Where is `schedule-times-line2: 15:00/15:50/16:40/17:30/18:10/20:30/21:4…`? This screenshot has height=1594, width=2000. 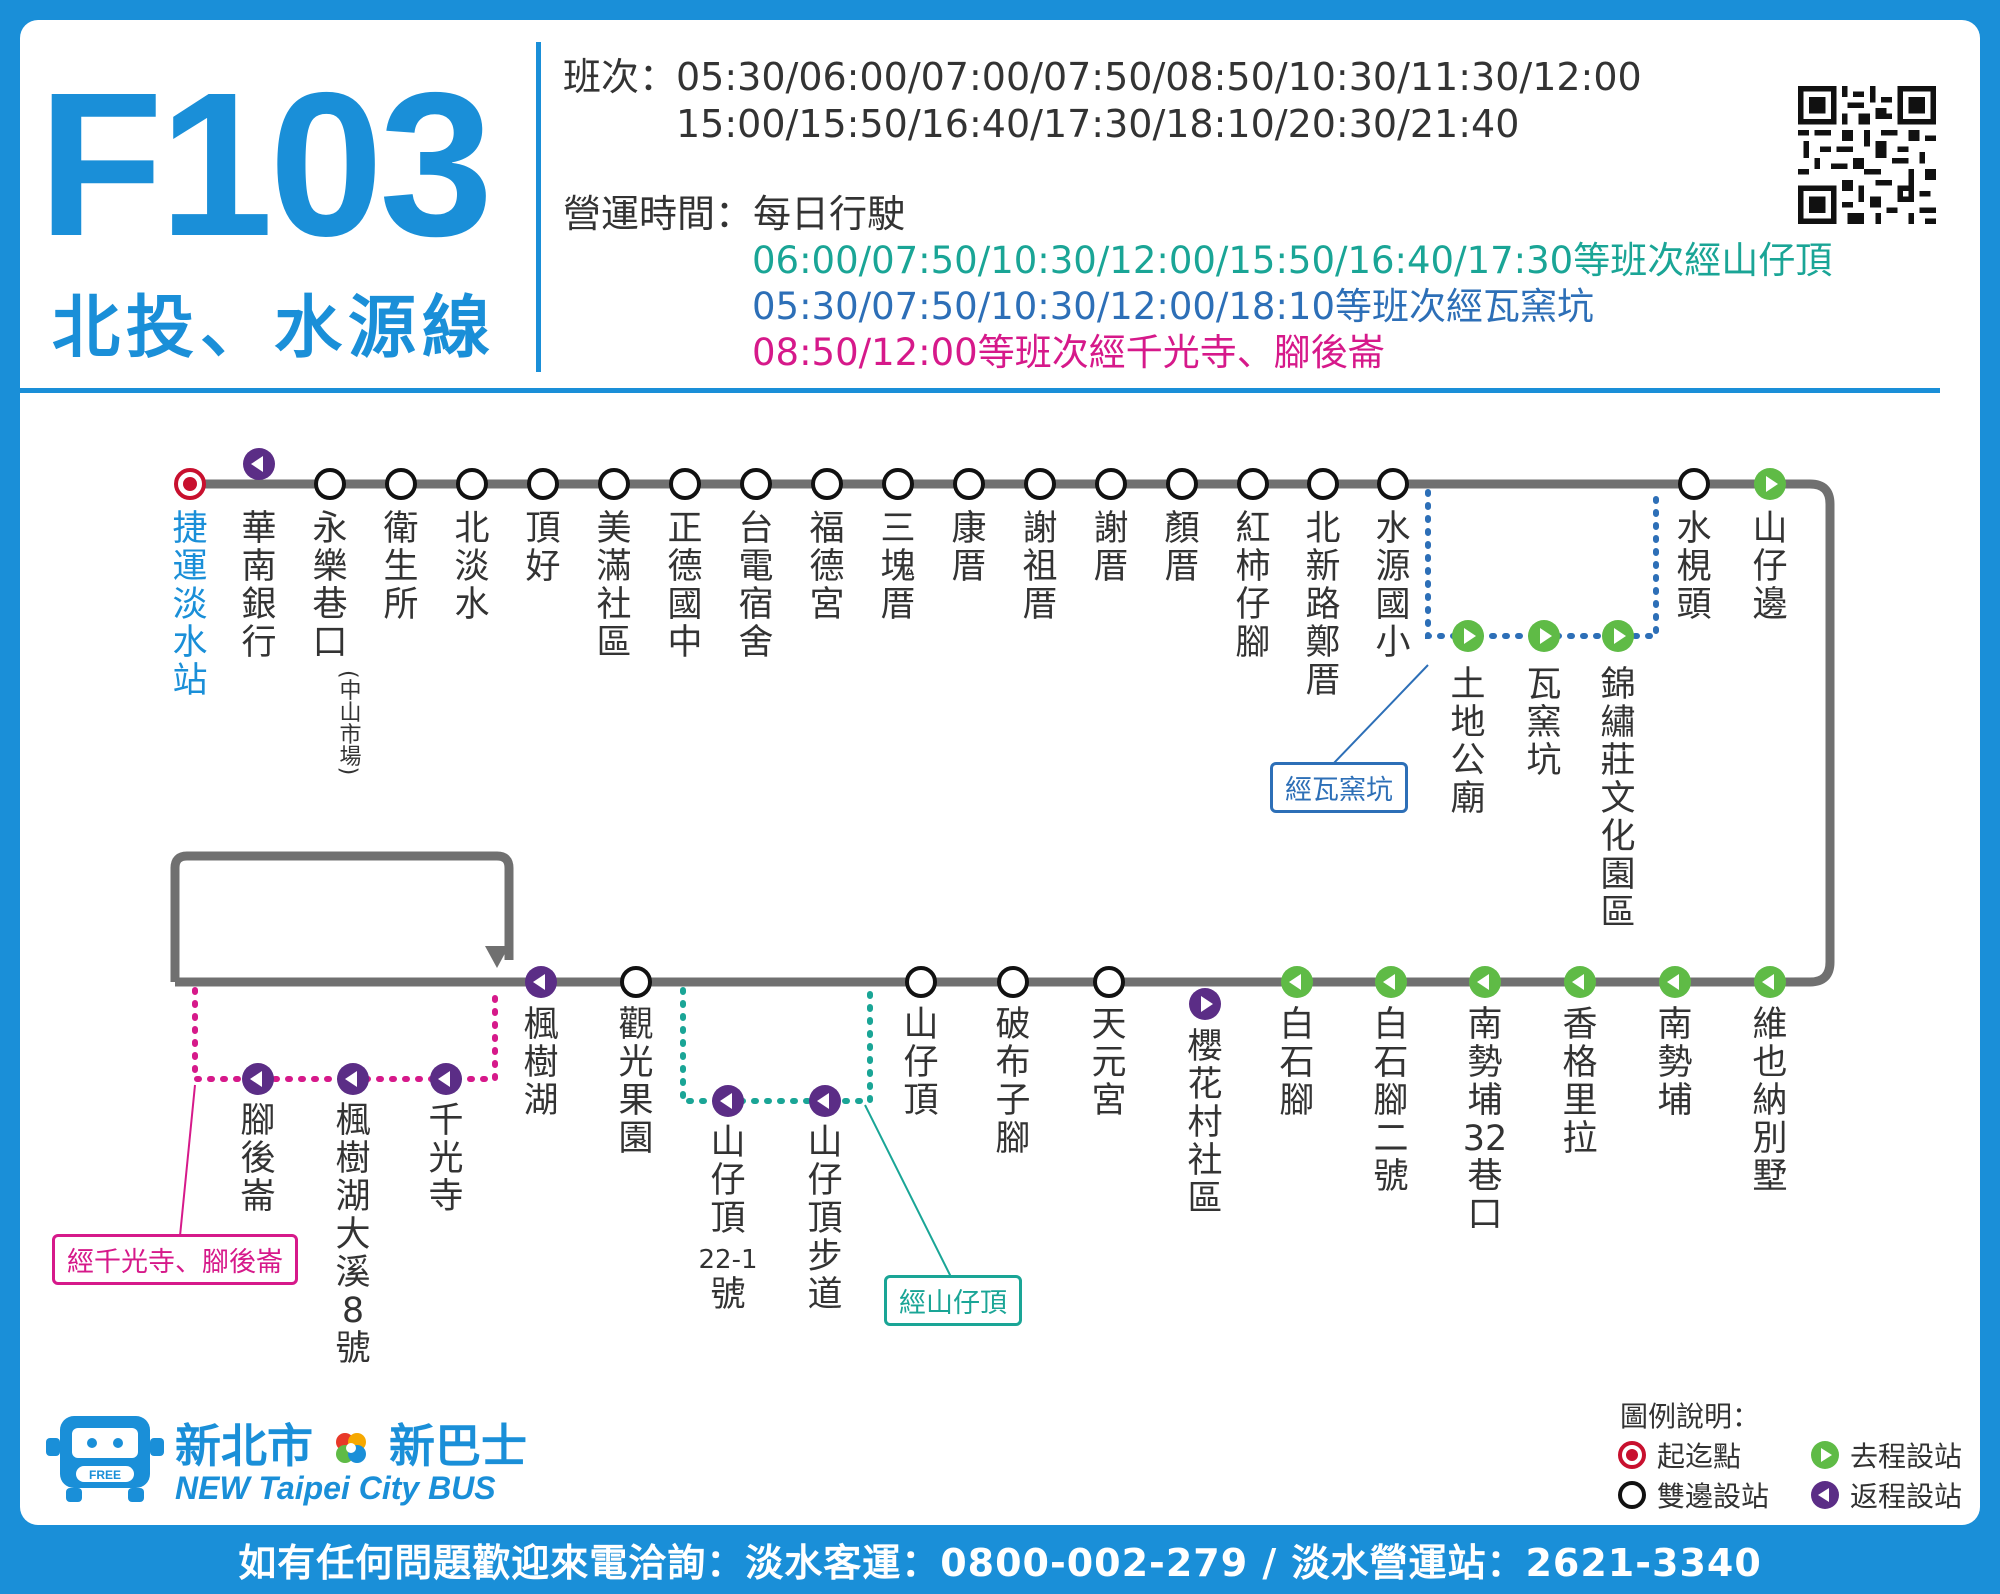 schedule-times-line2: 15:00/15:50/16:40/17:30/18:10/20:30/21:4… is located at coordinates (1098, 124).